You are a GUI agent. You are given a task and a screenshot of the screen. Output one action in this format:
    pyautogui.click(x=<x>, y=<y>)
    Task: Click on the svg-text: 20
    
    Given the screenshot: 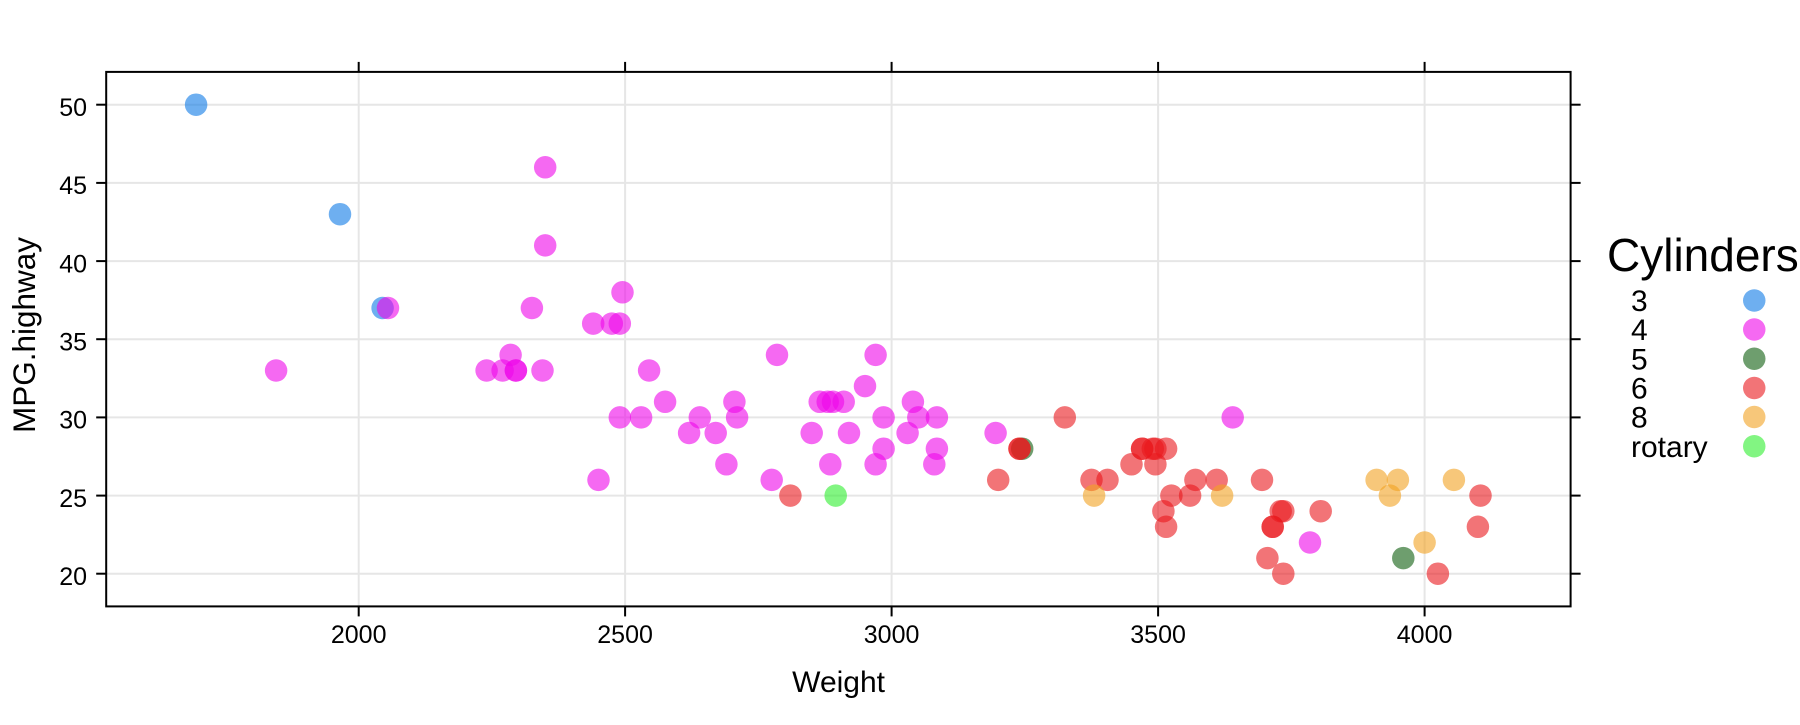 What is the action you would take?
    pyautogui.click(x=73, y=577)
    